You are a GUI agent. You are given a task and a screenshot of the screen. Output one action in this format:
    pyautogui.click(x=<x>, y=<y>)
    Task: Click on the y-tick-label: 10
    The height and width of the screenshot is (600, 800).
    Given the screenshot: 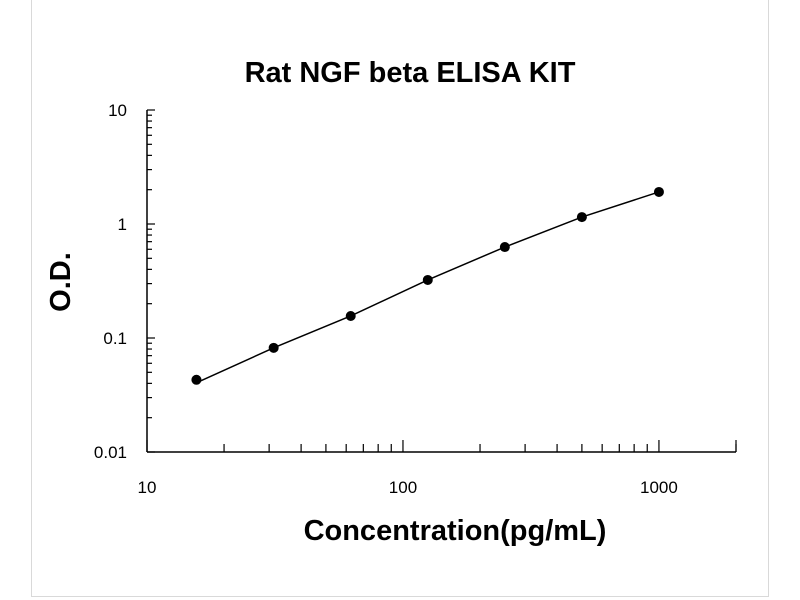 What is the action you would take?
    pyautogui.click(x=117, y=110)
    